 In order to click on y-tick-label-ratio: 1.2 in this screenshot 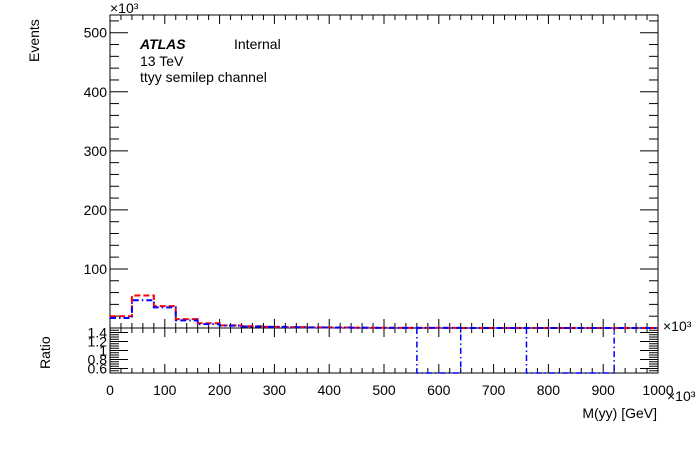, I will do `click(98, 342)`.